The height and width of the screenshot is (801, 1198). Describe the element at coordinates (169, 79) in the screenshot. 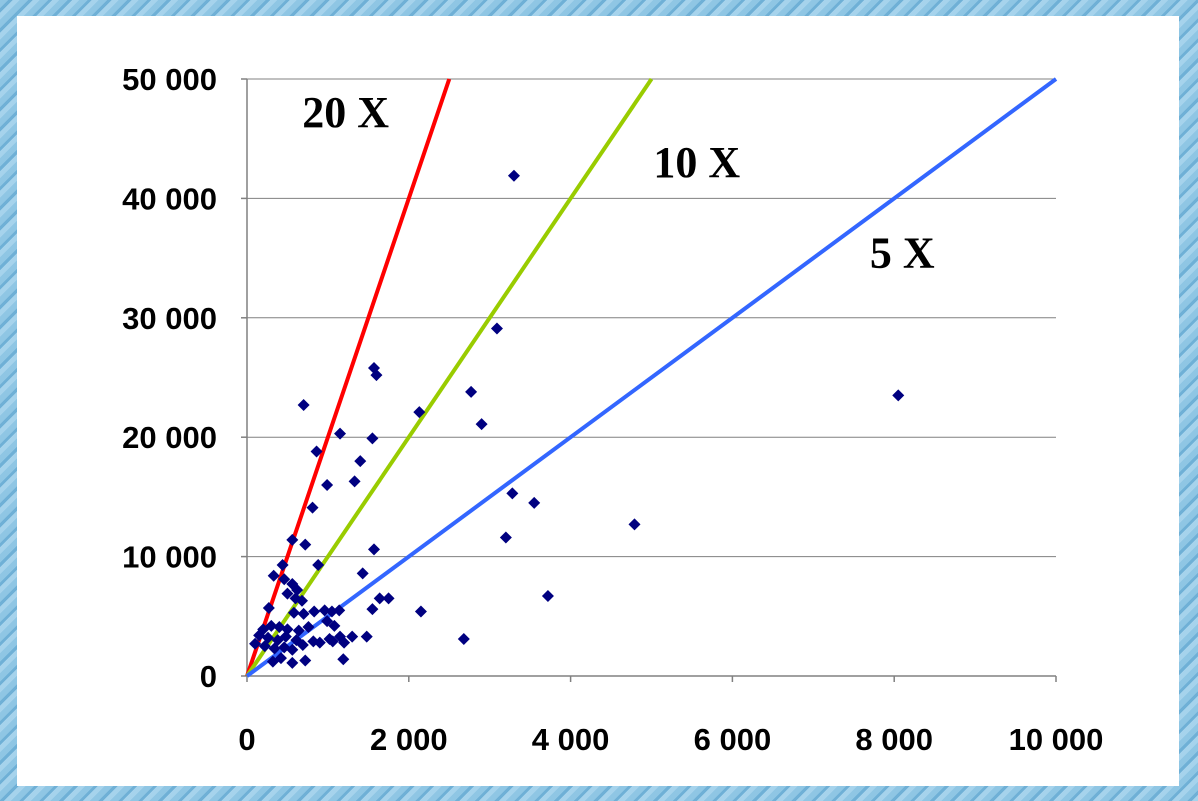

I see `y-tick-label: 50 000` at that location.